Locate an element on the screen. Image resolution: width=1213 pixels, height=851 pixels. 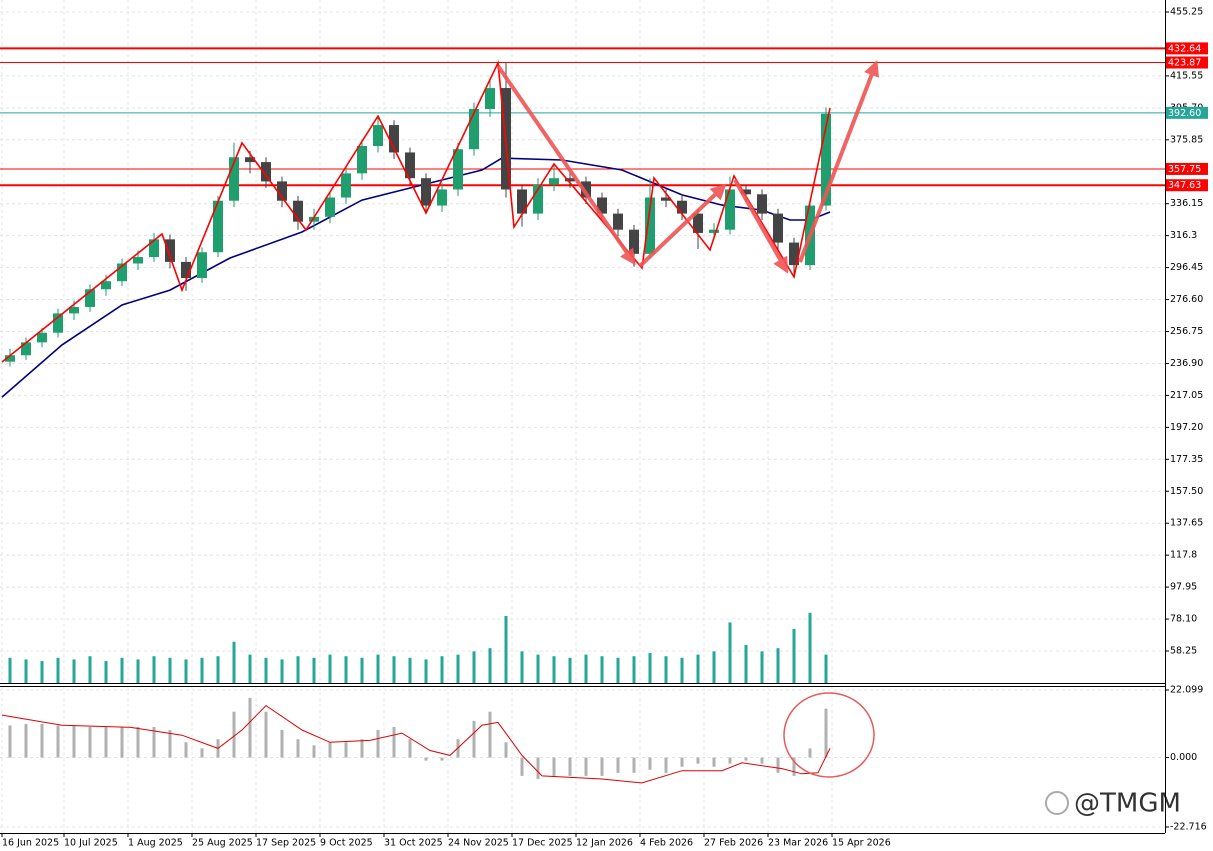
x-tick-label: 9 Oct 2025 is located at coordinates (346, 843).